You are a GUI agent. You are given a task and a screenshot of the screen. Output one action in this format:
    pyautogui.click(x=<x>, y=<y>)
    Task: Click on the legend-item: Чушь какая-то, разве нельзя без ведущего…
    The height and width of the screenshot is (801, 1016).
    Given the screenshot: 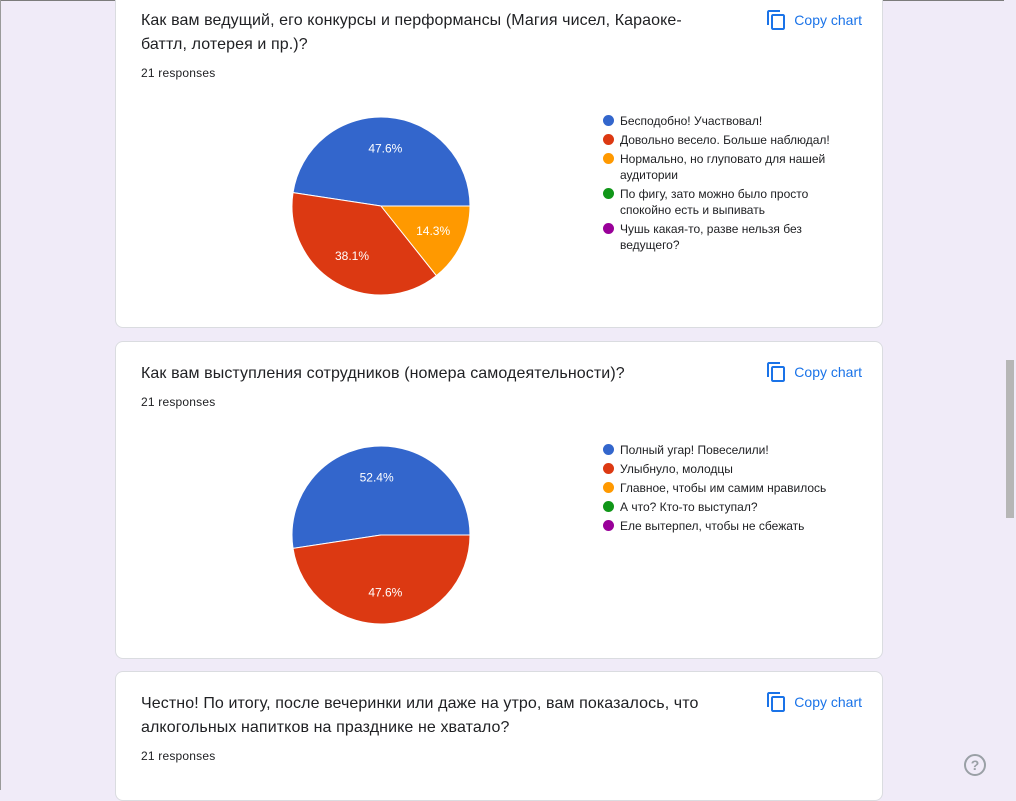 What is the action you would take?
    pyautogui.click(x=723, y=237)
    